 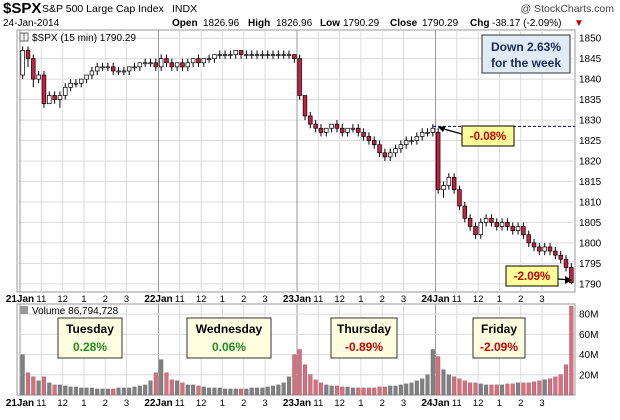 I want to click on exchange: INDX, so click(x=184, y=9).